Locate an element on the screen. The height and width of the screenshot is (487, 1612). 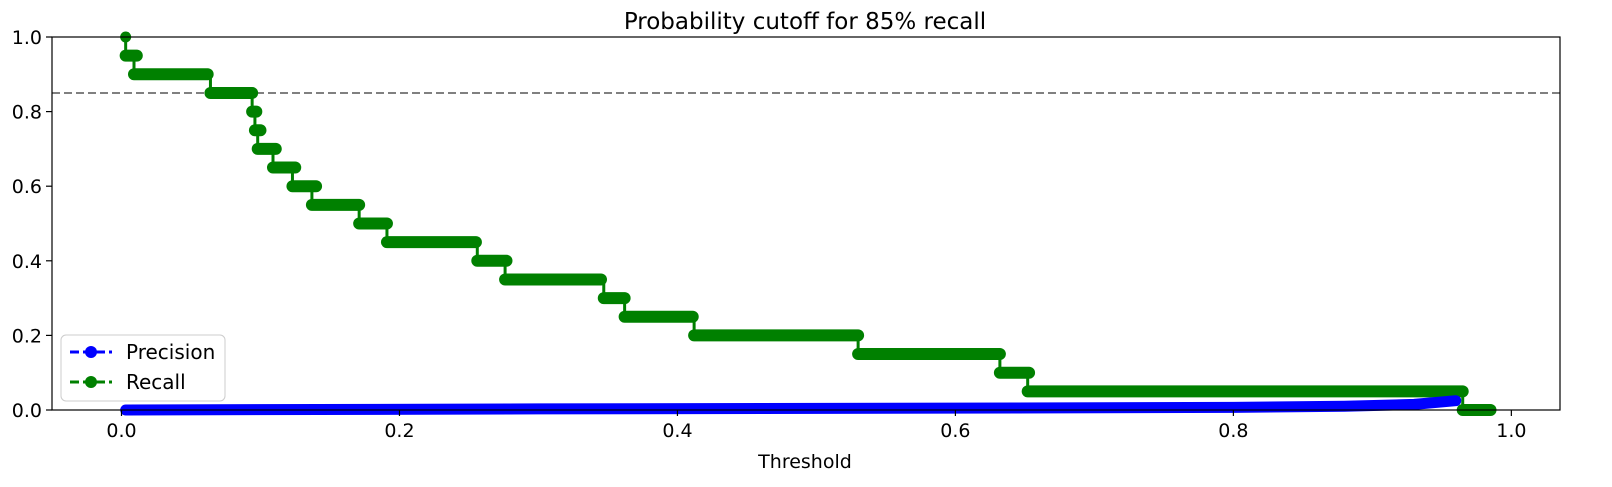
y-tick-label: 0.0 is located at coordinates (27, 411).